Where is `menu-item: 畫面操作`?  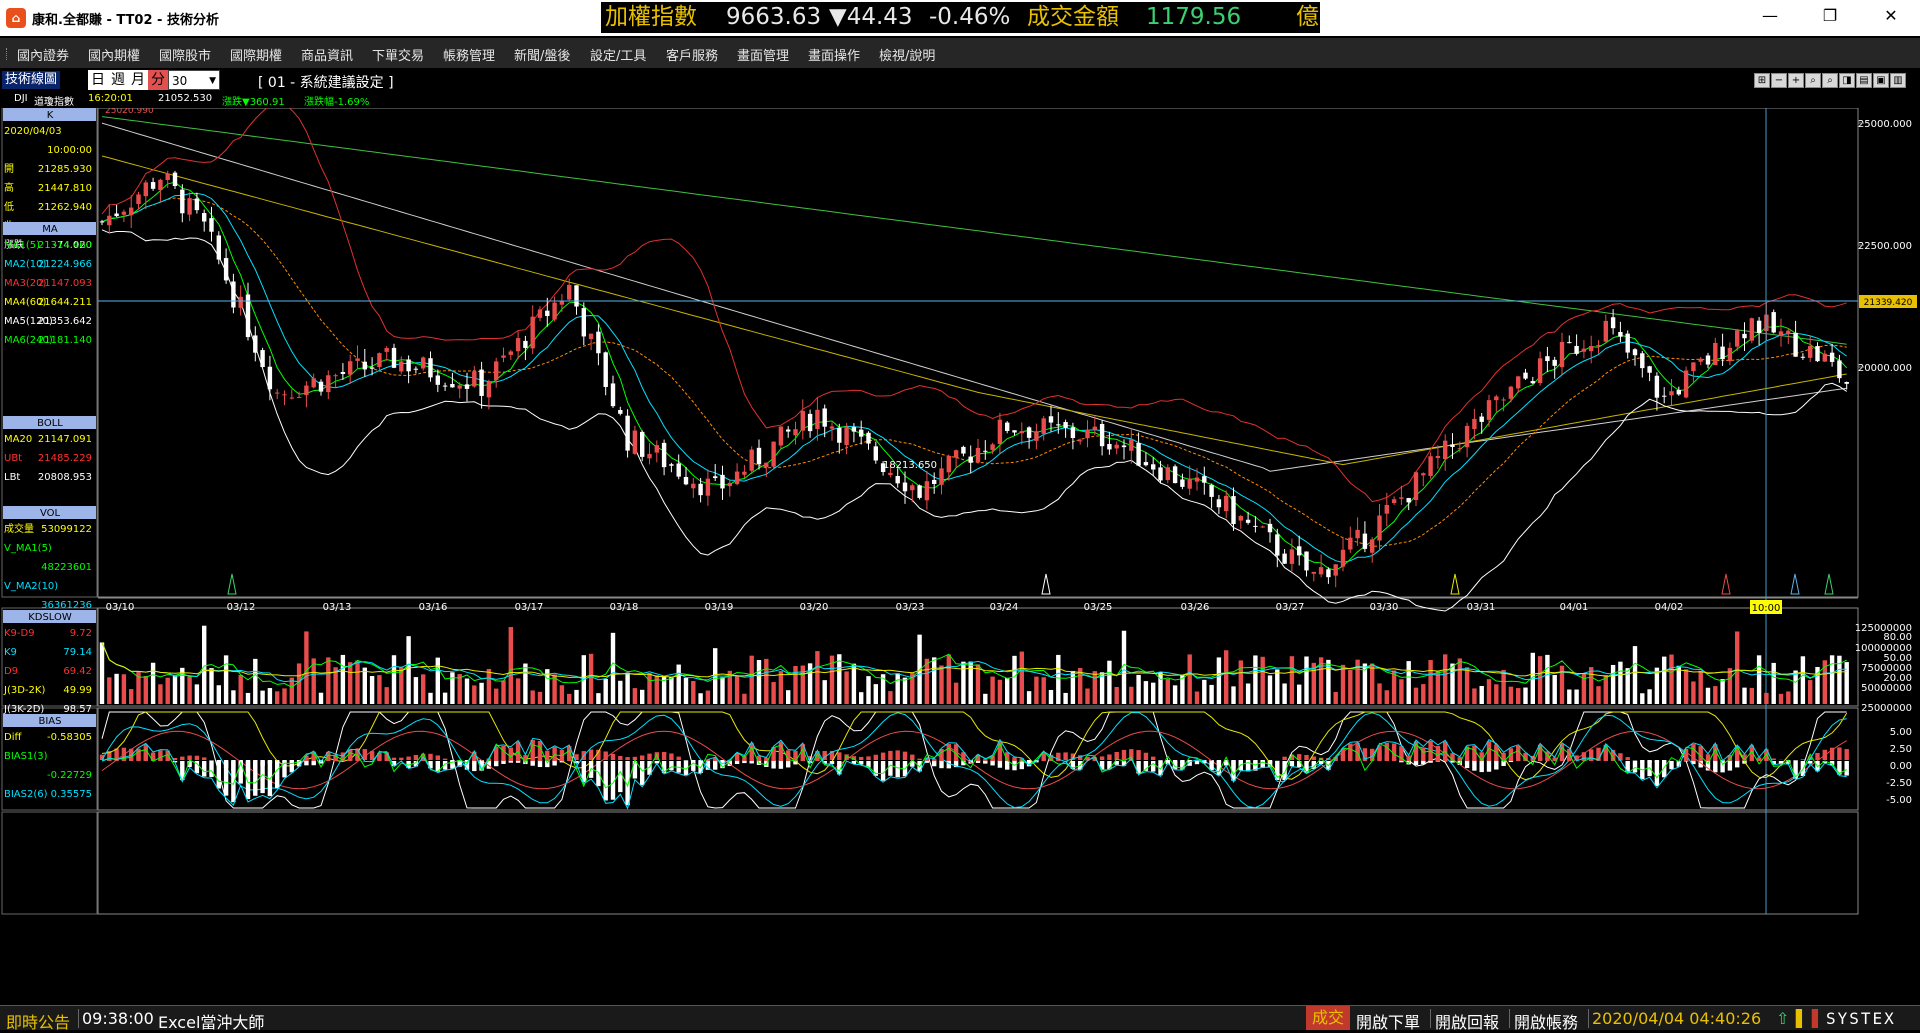 menu-item: 畫面操作 is located at coordinates (834, 54).